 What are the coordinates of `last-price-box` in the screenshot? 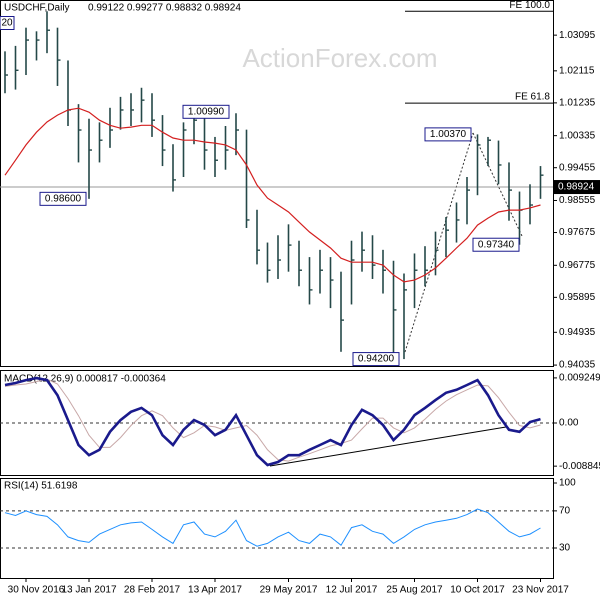 It's located at (576, 187).